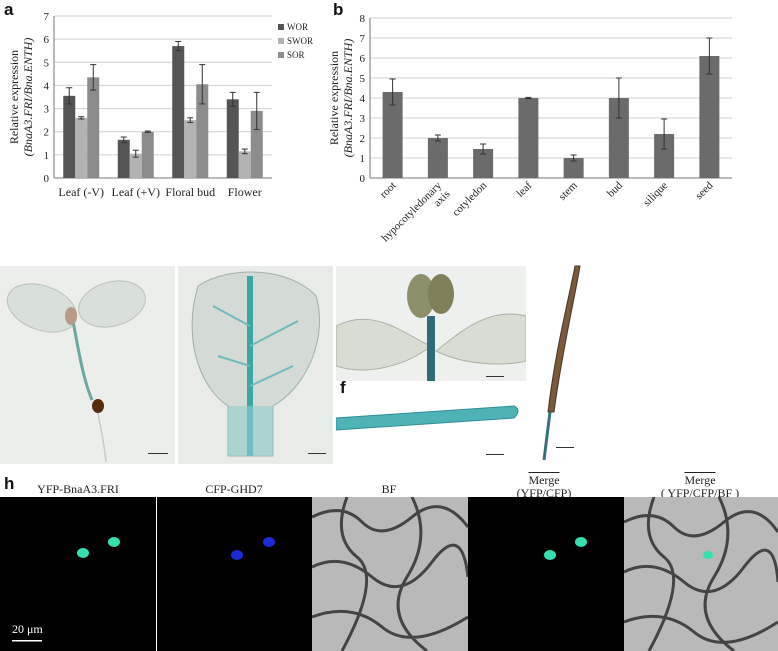 The image size is (778, 651). Describe the element at coordinates (9, 9) in the screenshot. I see `panel-label-a: a` at that location.